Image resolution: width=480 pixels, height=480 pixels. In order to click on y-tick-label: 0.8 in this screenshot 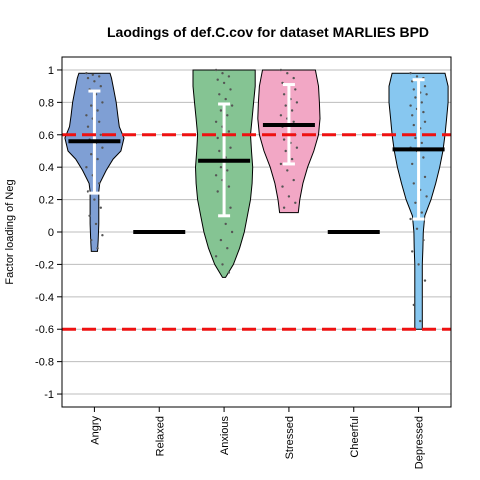, I will do `click(46, 103)`.